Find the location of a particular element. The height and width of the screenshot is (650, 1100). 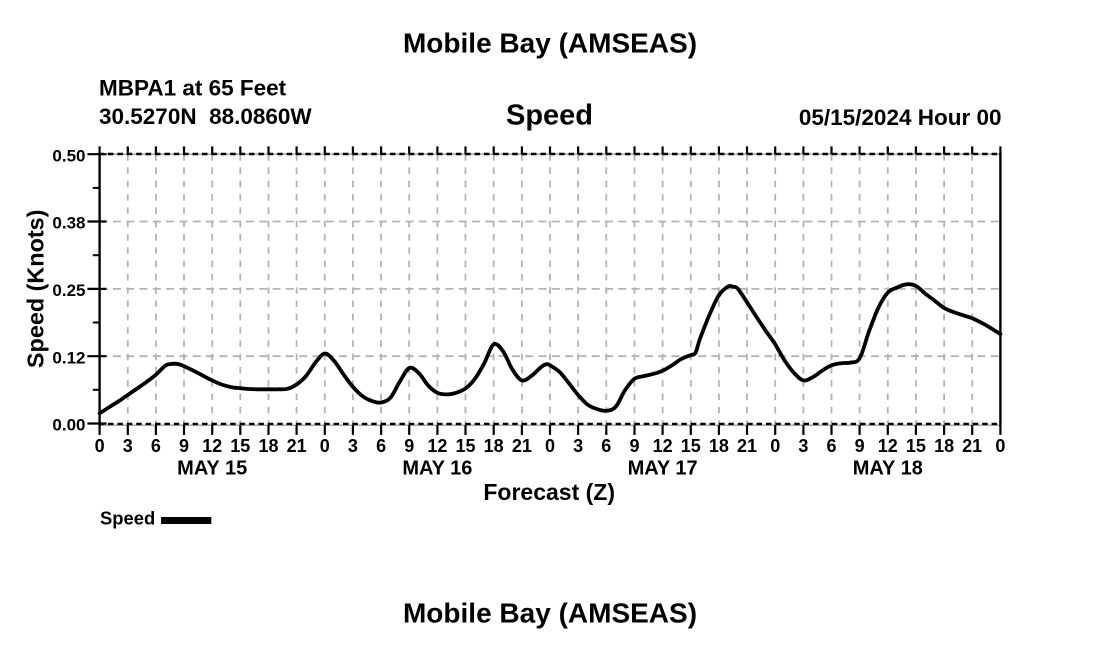

svg-text: 0.12 is located at coordinates (68, 357).